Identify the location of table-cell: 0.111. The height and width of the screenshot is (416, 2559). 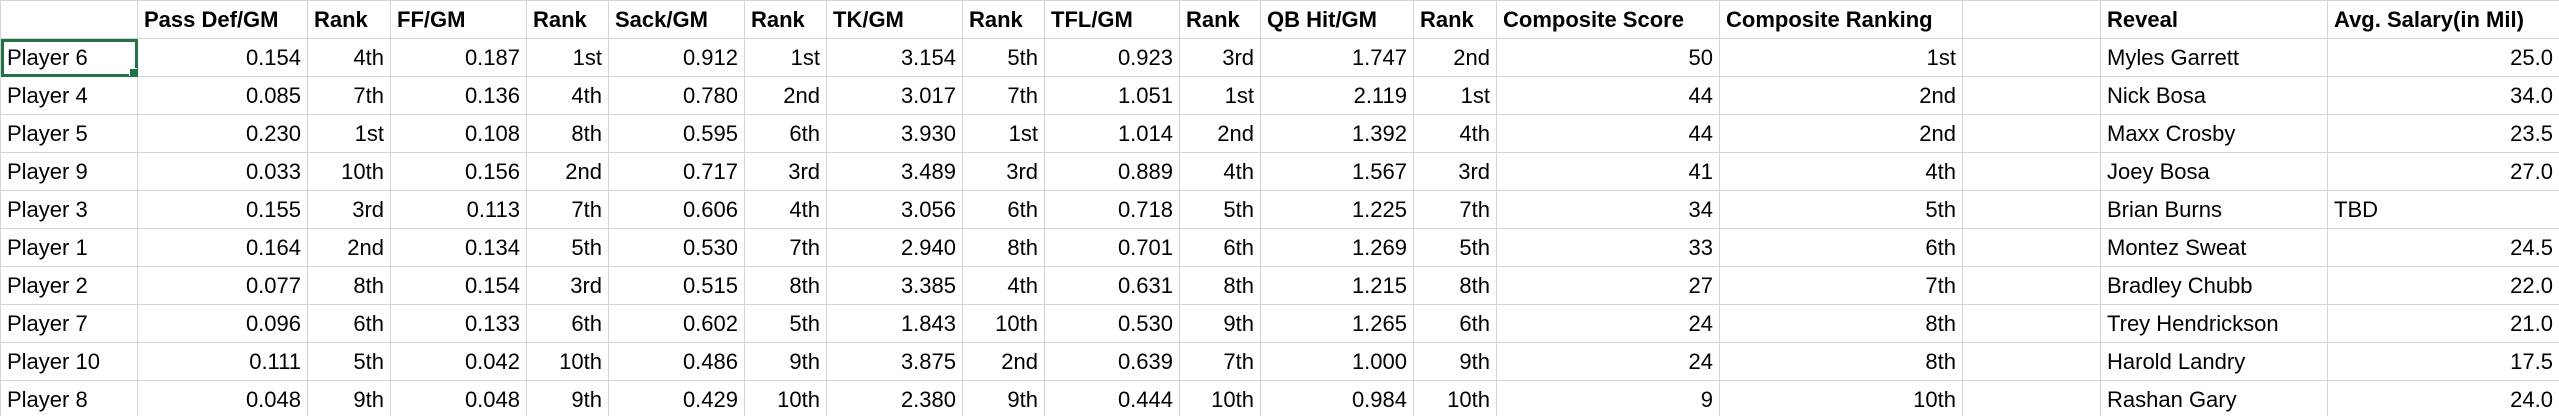
(222, 361).